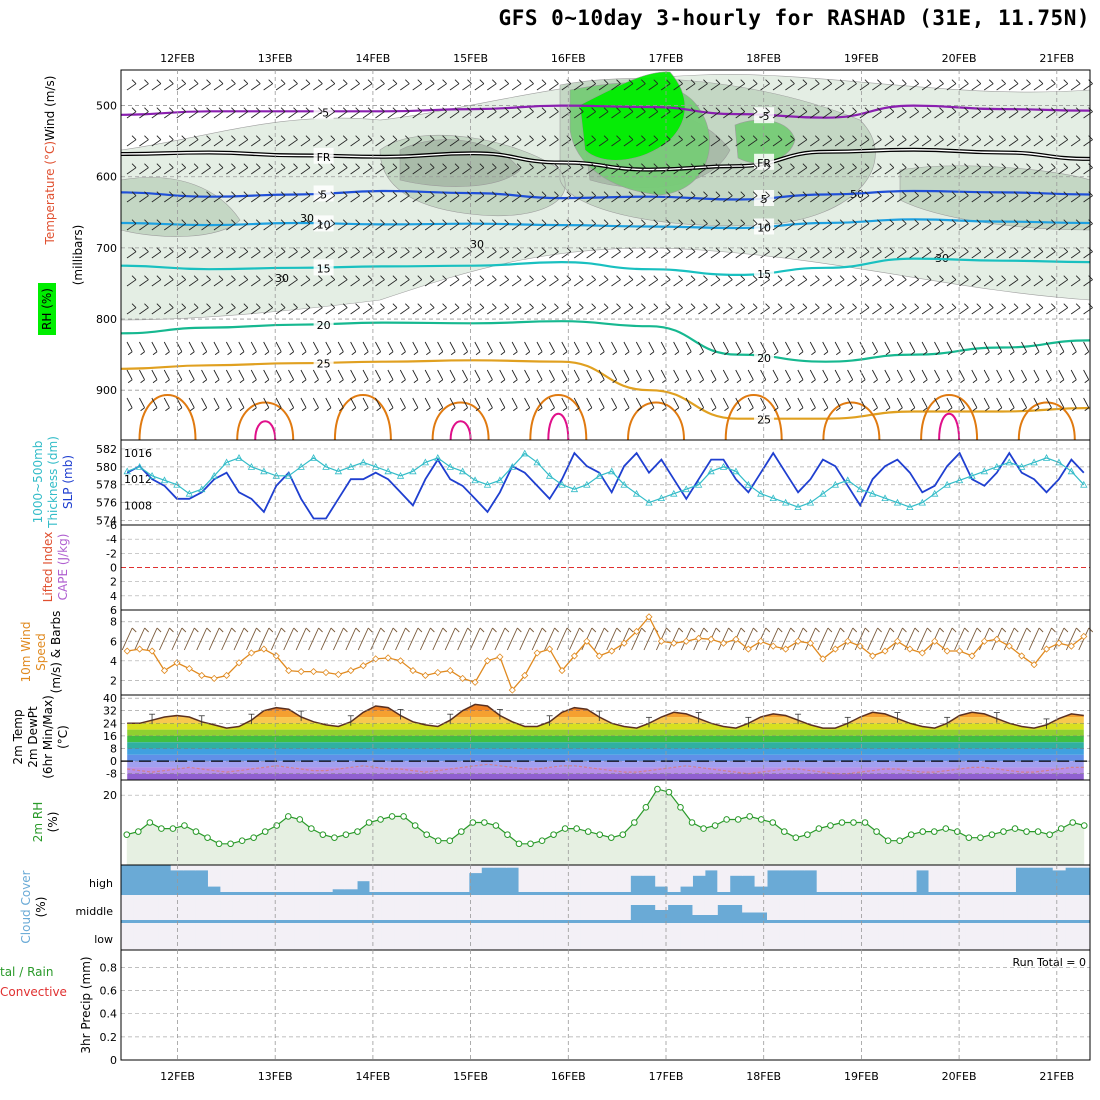 Image resolution: width=1100 pixels, height=1100 pixels. Describe the element at coordinates (265, 430) in the screenshot. I see `temp-35-contour` at that location.